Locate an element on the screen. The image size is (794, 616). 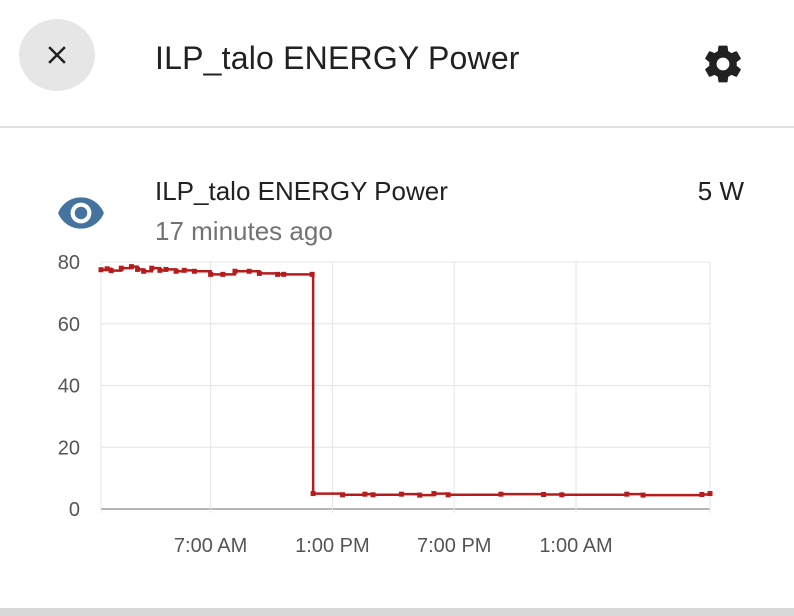
x-axis-labels: 7:00 AM 1:00 PM 7:00 PM 1:00 AM is located at coordinates (393, 546).